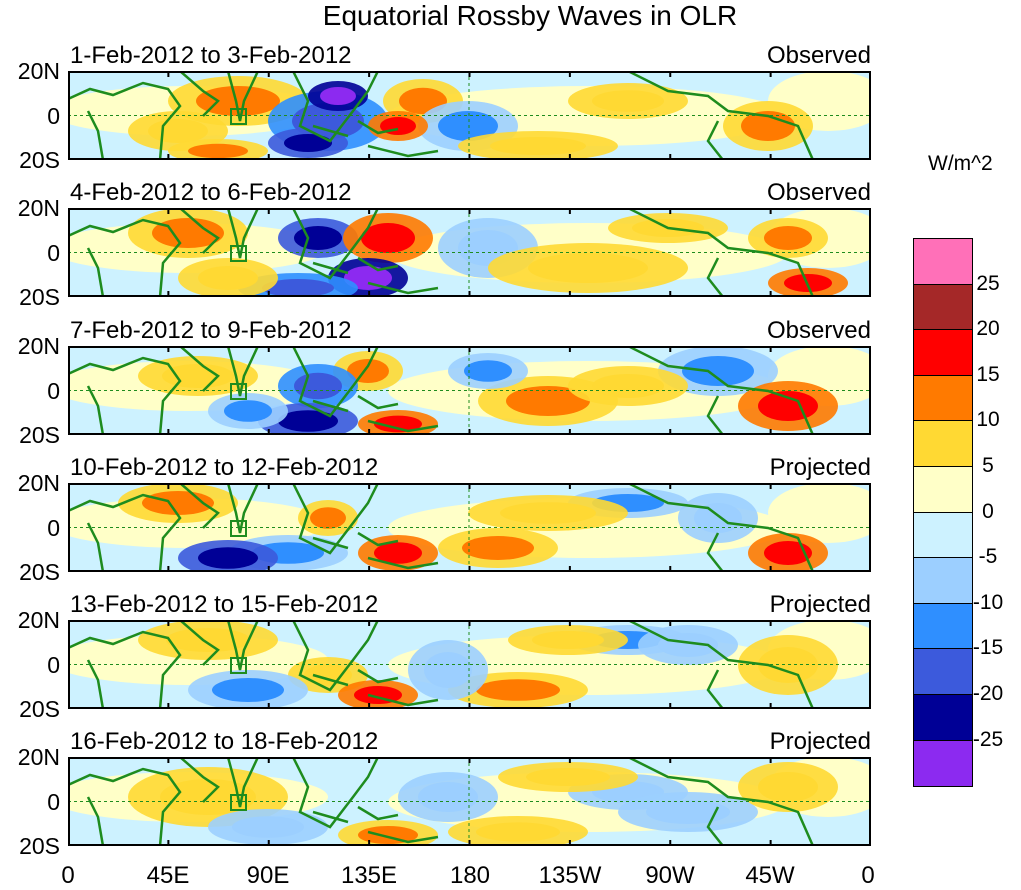  Describe the element at coordinates (960, 163) in the screenshot. I see `legend-units: W/m^2` at that location.